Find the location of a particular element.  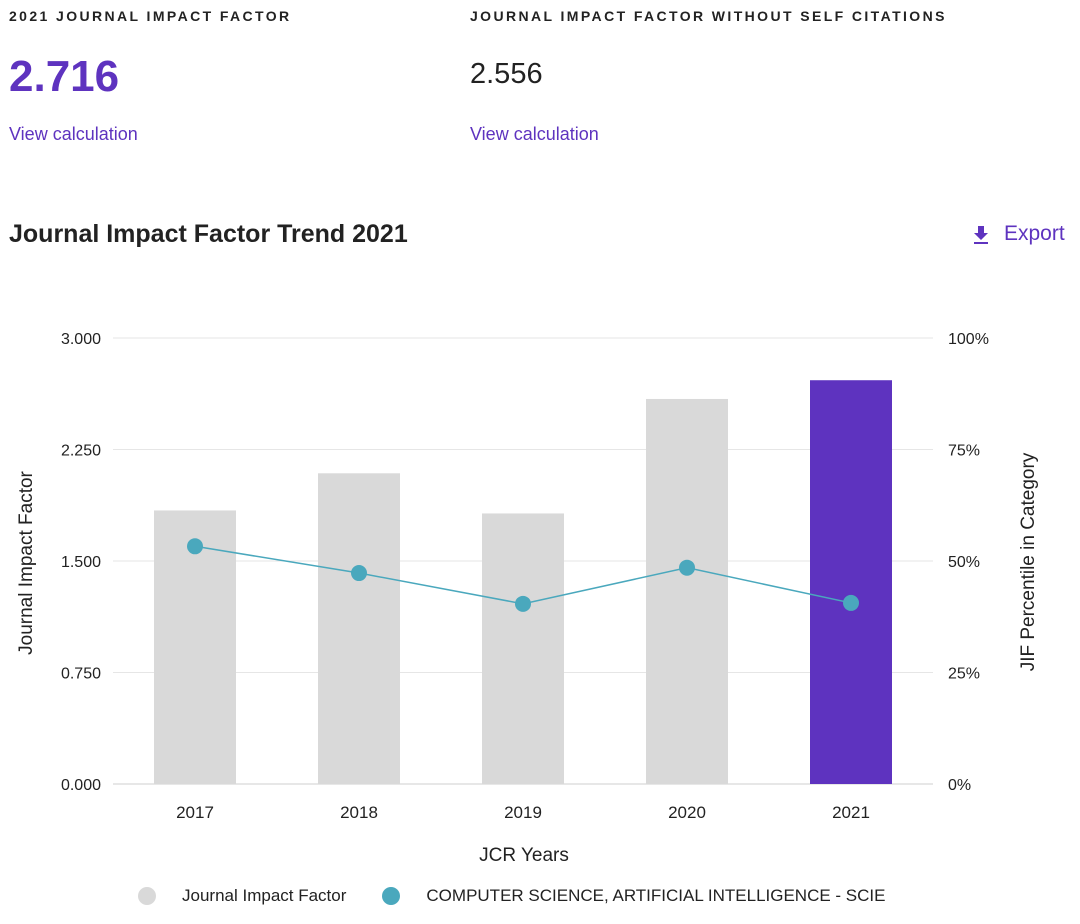

y2-axis-title: JIF Percentile in Category is located at coordinates (1028, 561).